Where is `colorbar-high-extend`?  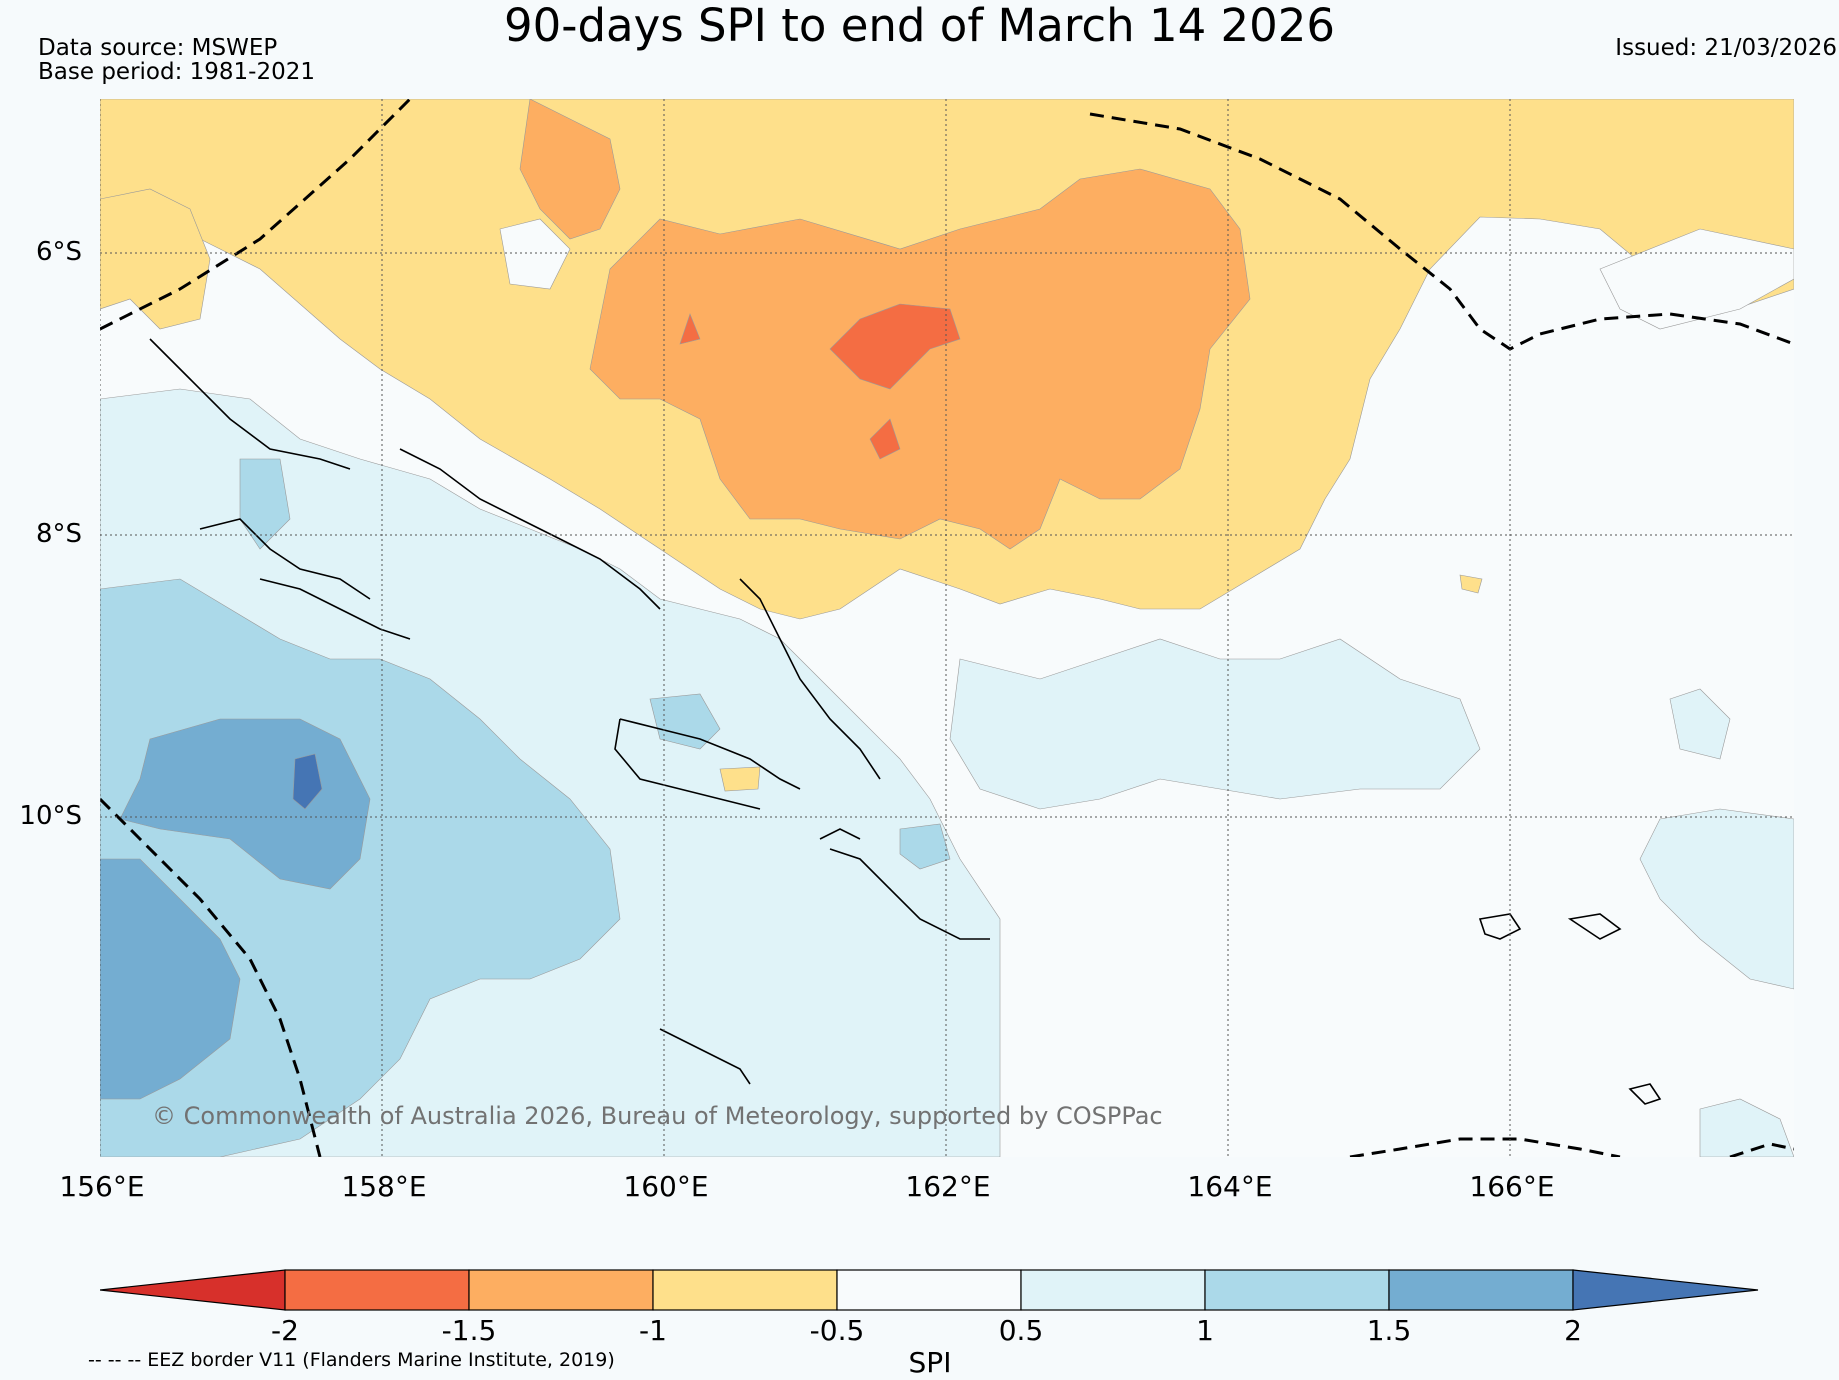
colorbar-high-extend is located at coordinates (1665, 1290).